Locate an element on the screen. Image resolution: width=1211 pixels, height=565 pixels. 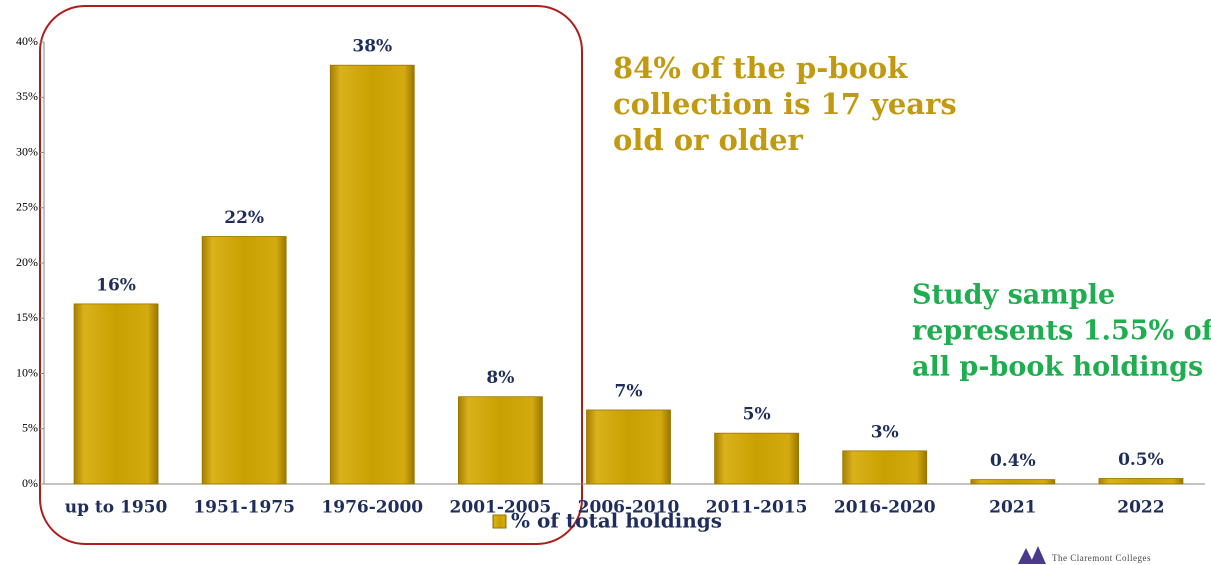
y-tick-label: 5% is located at coordinates (30, 428).